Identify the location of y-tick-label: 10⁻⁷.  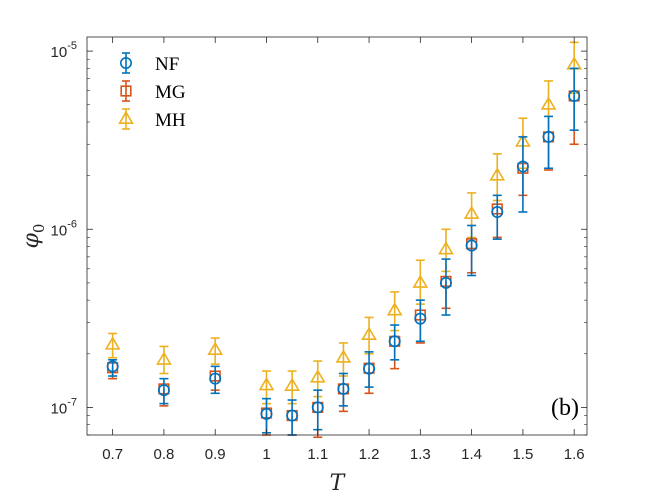
(64, 406).